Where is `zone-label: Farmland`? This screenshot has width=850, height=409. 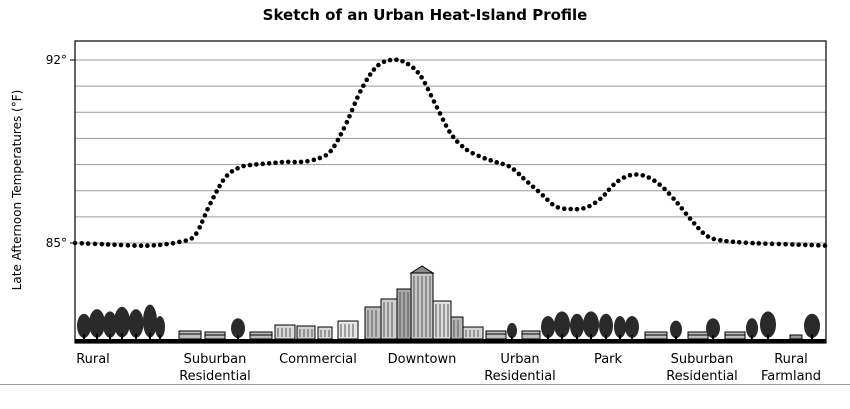 zone-label: Farmland is located at coordinates (791, 376).